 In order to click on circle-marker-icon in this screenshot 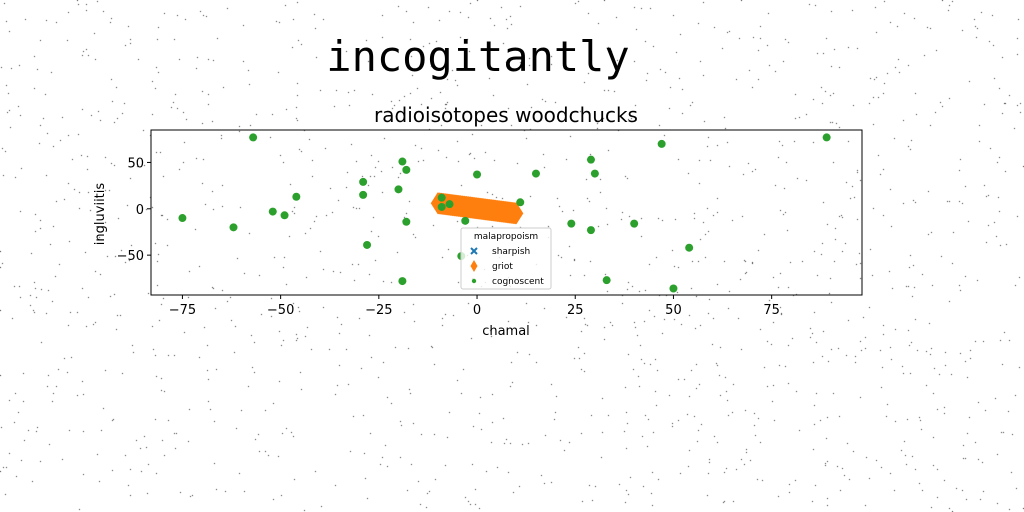, I will do `click(474, 281)`.